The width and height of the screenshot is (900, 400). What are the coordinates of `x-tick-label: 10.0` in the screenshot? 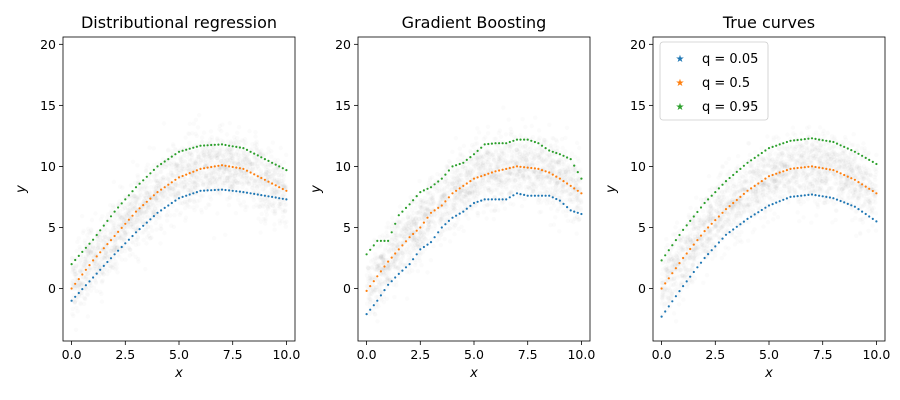 It's located at (876, 354).